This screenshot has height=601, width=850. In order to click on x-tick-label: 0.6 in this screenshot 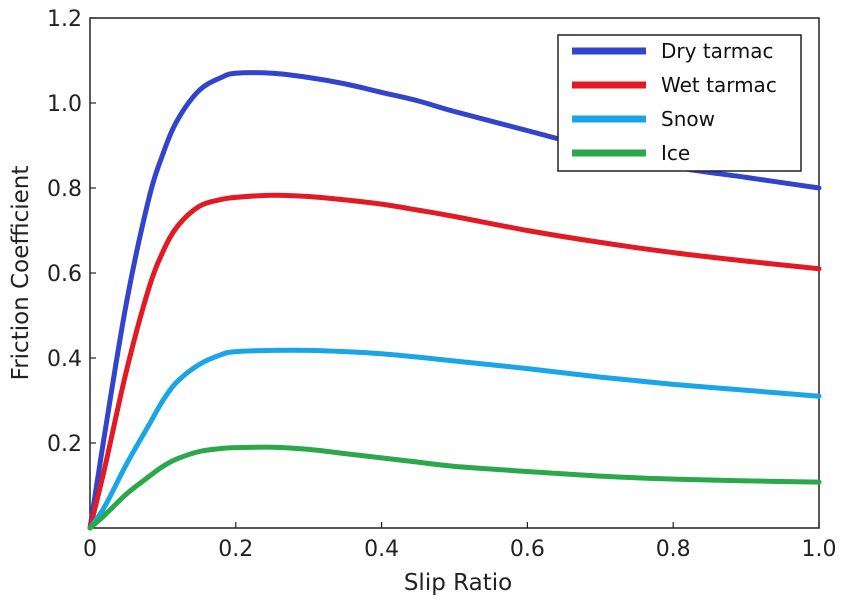, I will do `click(527, 549)`.